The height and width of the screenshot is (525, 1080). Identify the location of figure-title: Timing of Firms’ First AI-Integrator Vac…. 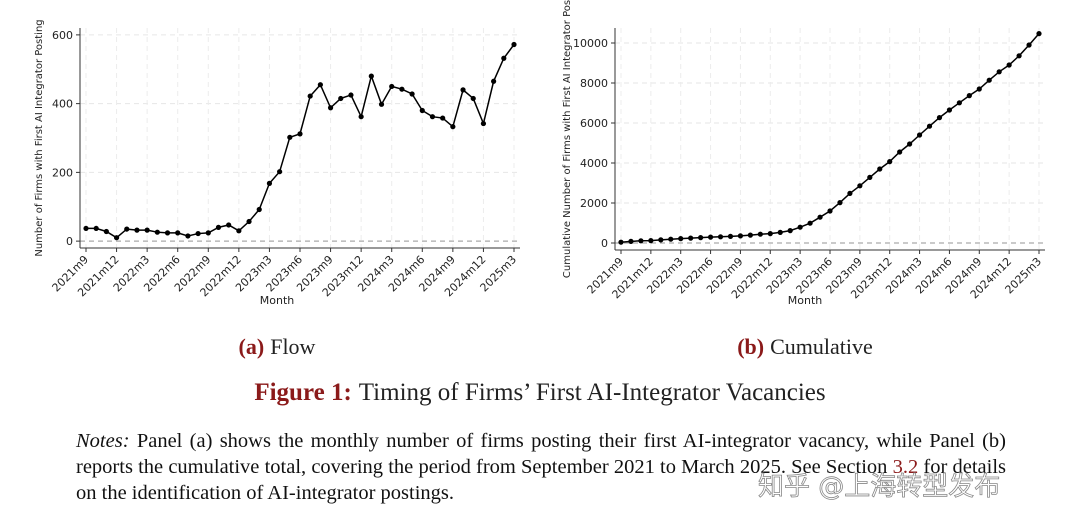
(592, 392).